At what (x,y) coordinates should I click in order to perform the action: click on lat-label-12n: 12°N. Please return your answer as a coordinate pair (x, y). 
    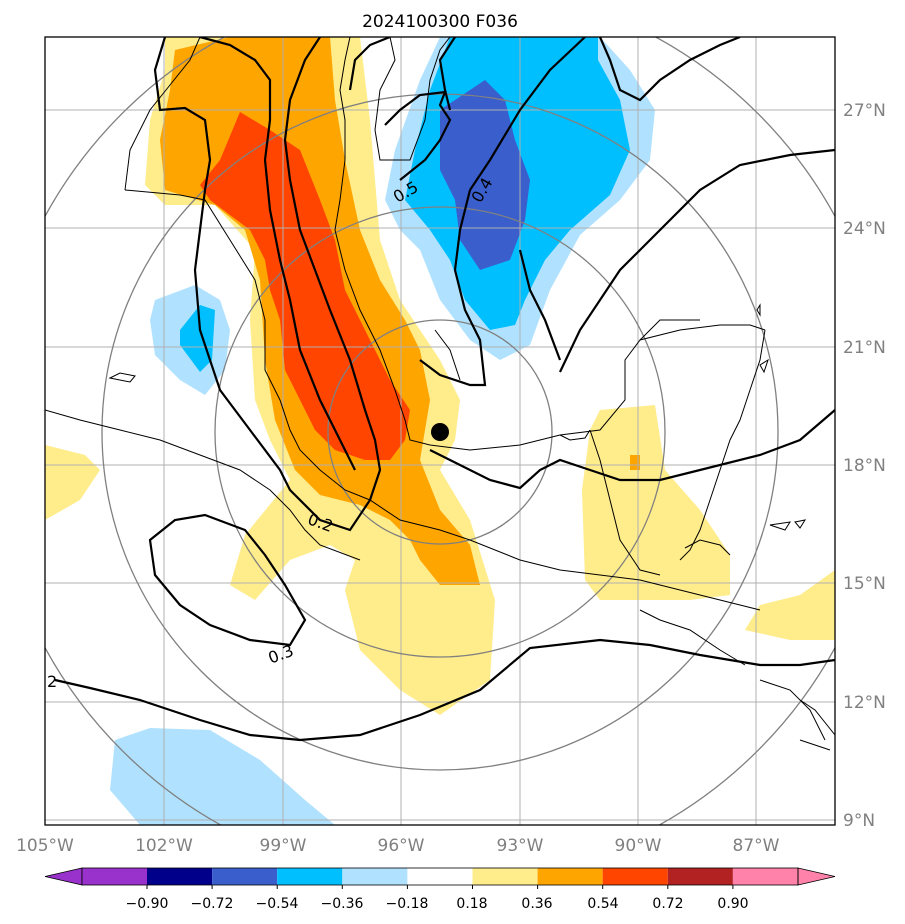
    Looking at the image, I should click on (864, 703).